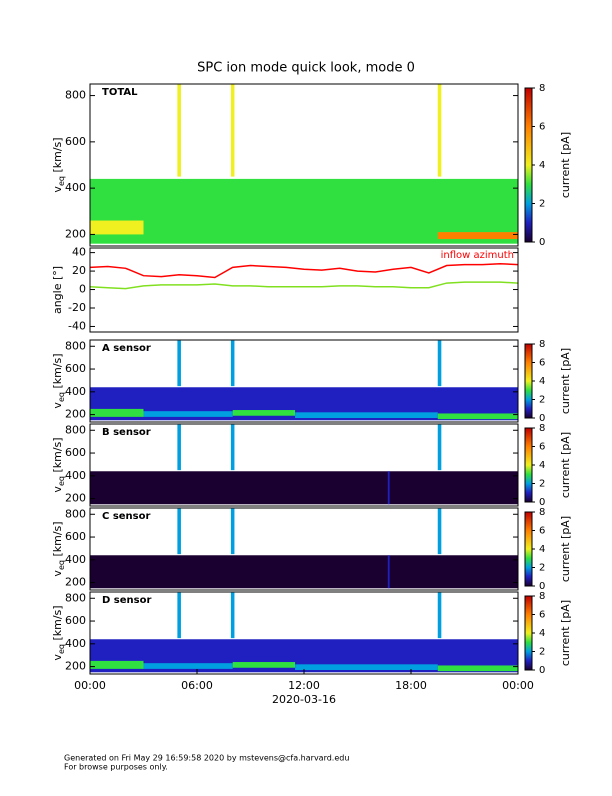 The height and width of the screenshot is (796, 612). What do you see at coordinates (79, 270) in the screenshot?
I see `y-tick-label: 20` at bounding box center [79, 270].